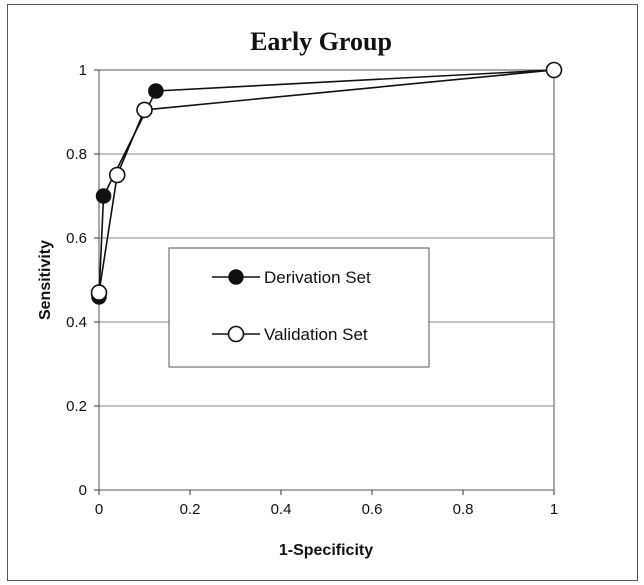 This screenshot has width=644, height=585. What do you see at coordinates (463, 509) in the screenshot?
I see `x-tick-label-4: 0.8` at bounding box center [463, 509].